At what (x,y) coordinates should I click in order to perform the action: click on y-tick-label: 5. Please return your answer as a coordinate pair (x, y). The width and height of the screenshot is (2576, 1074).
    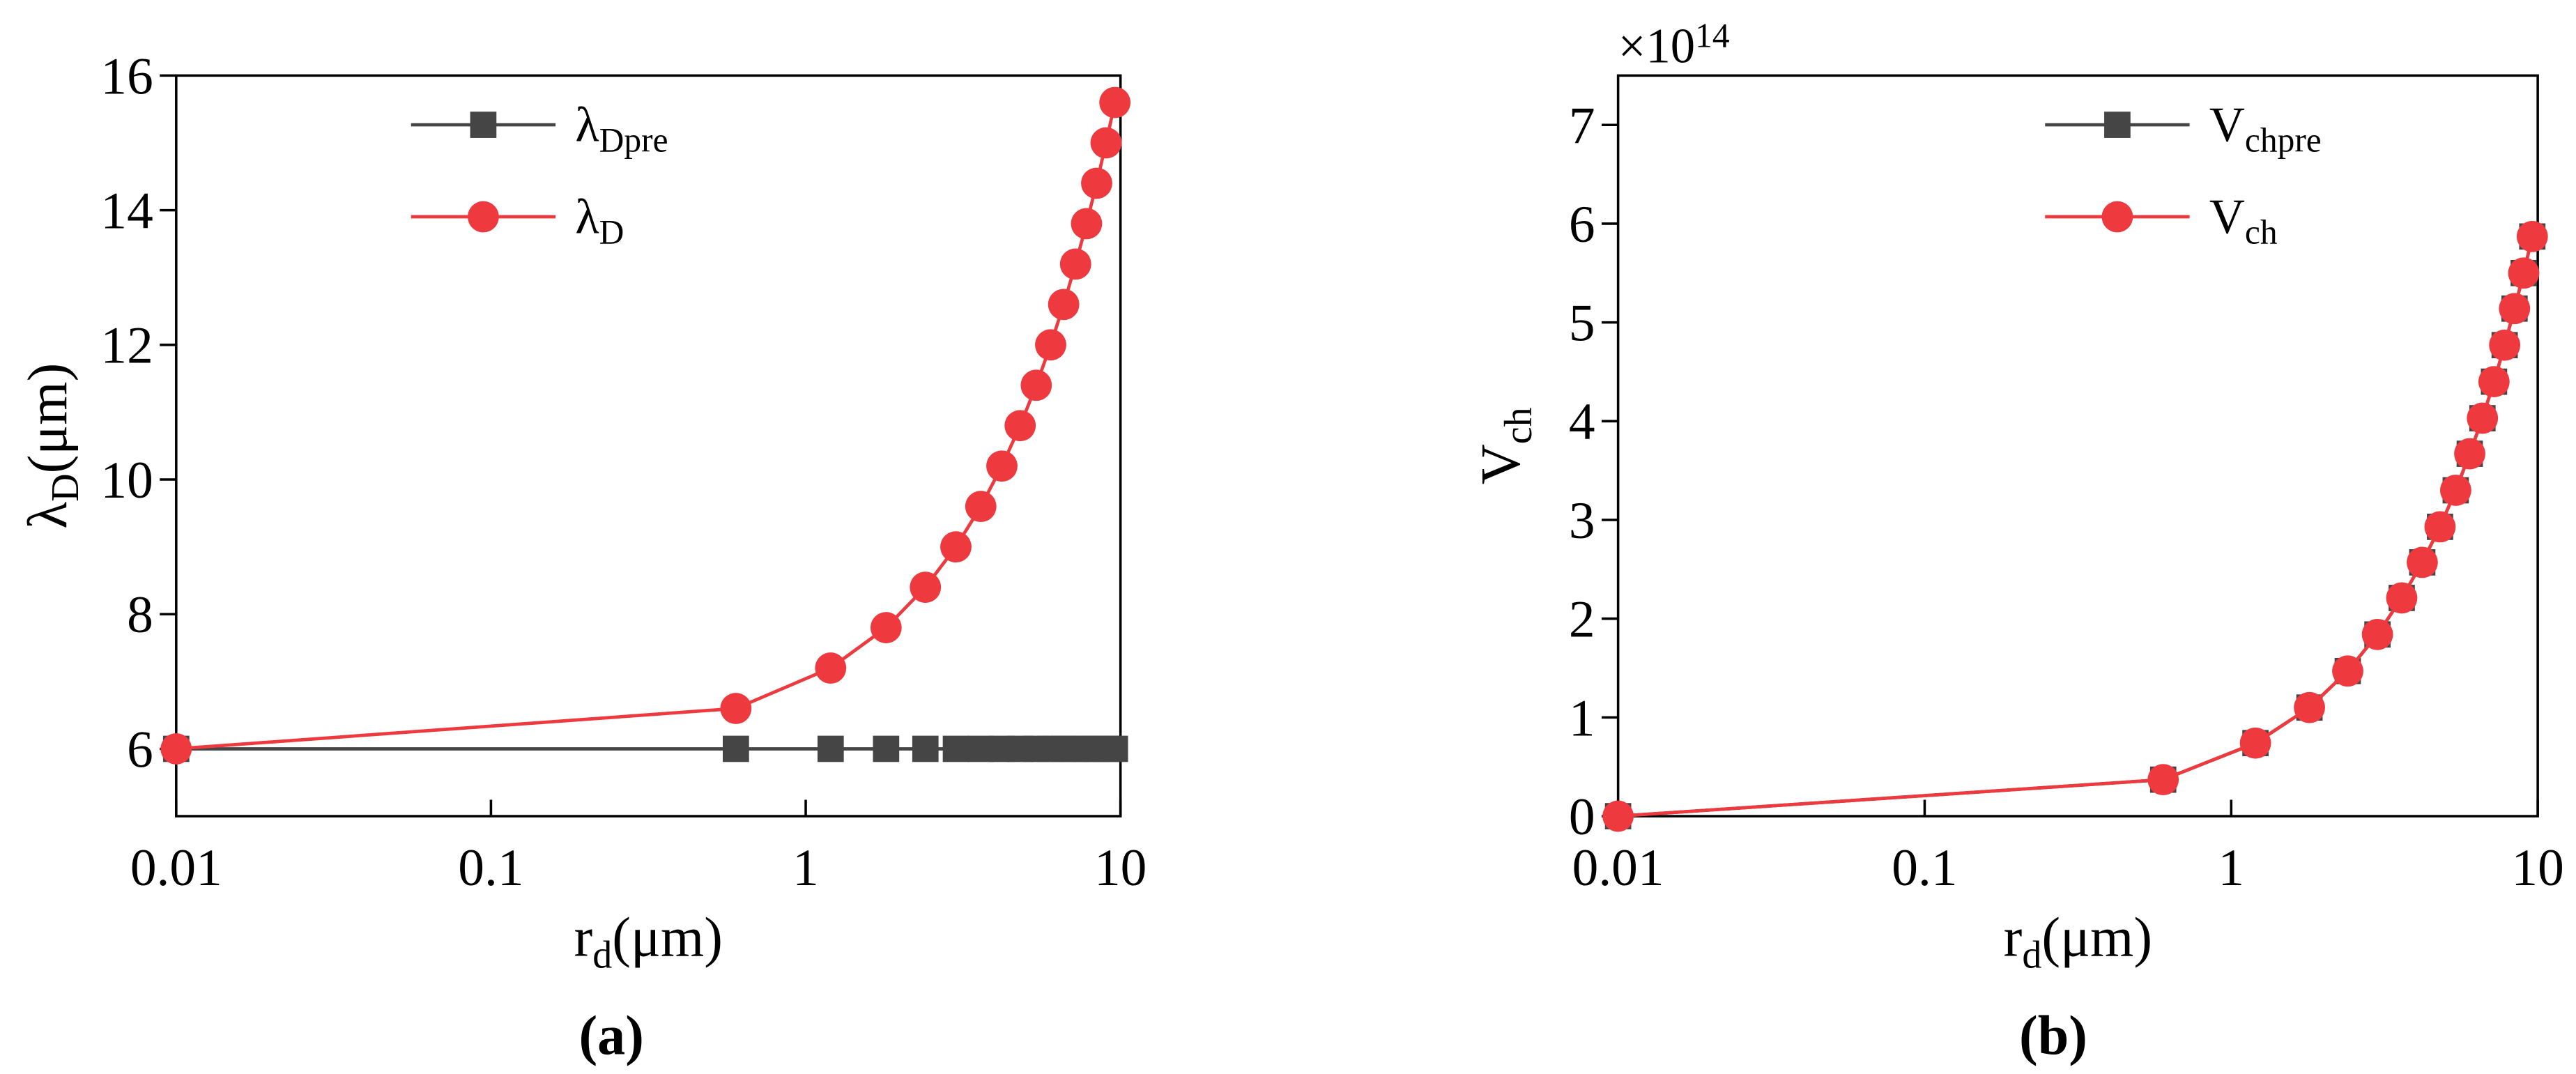
    Looking at the image, I should click on (1582, 324).